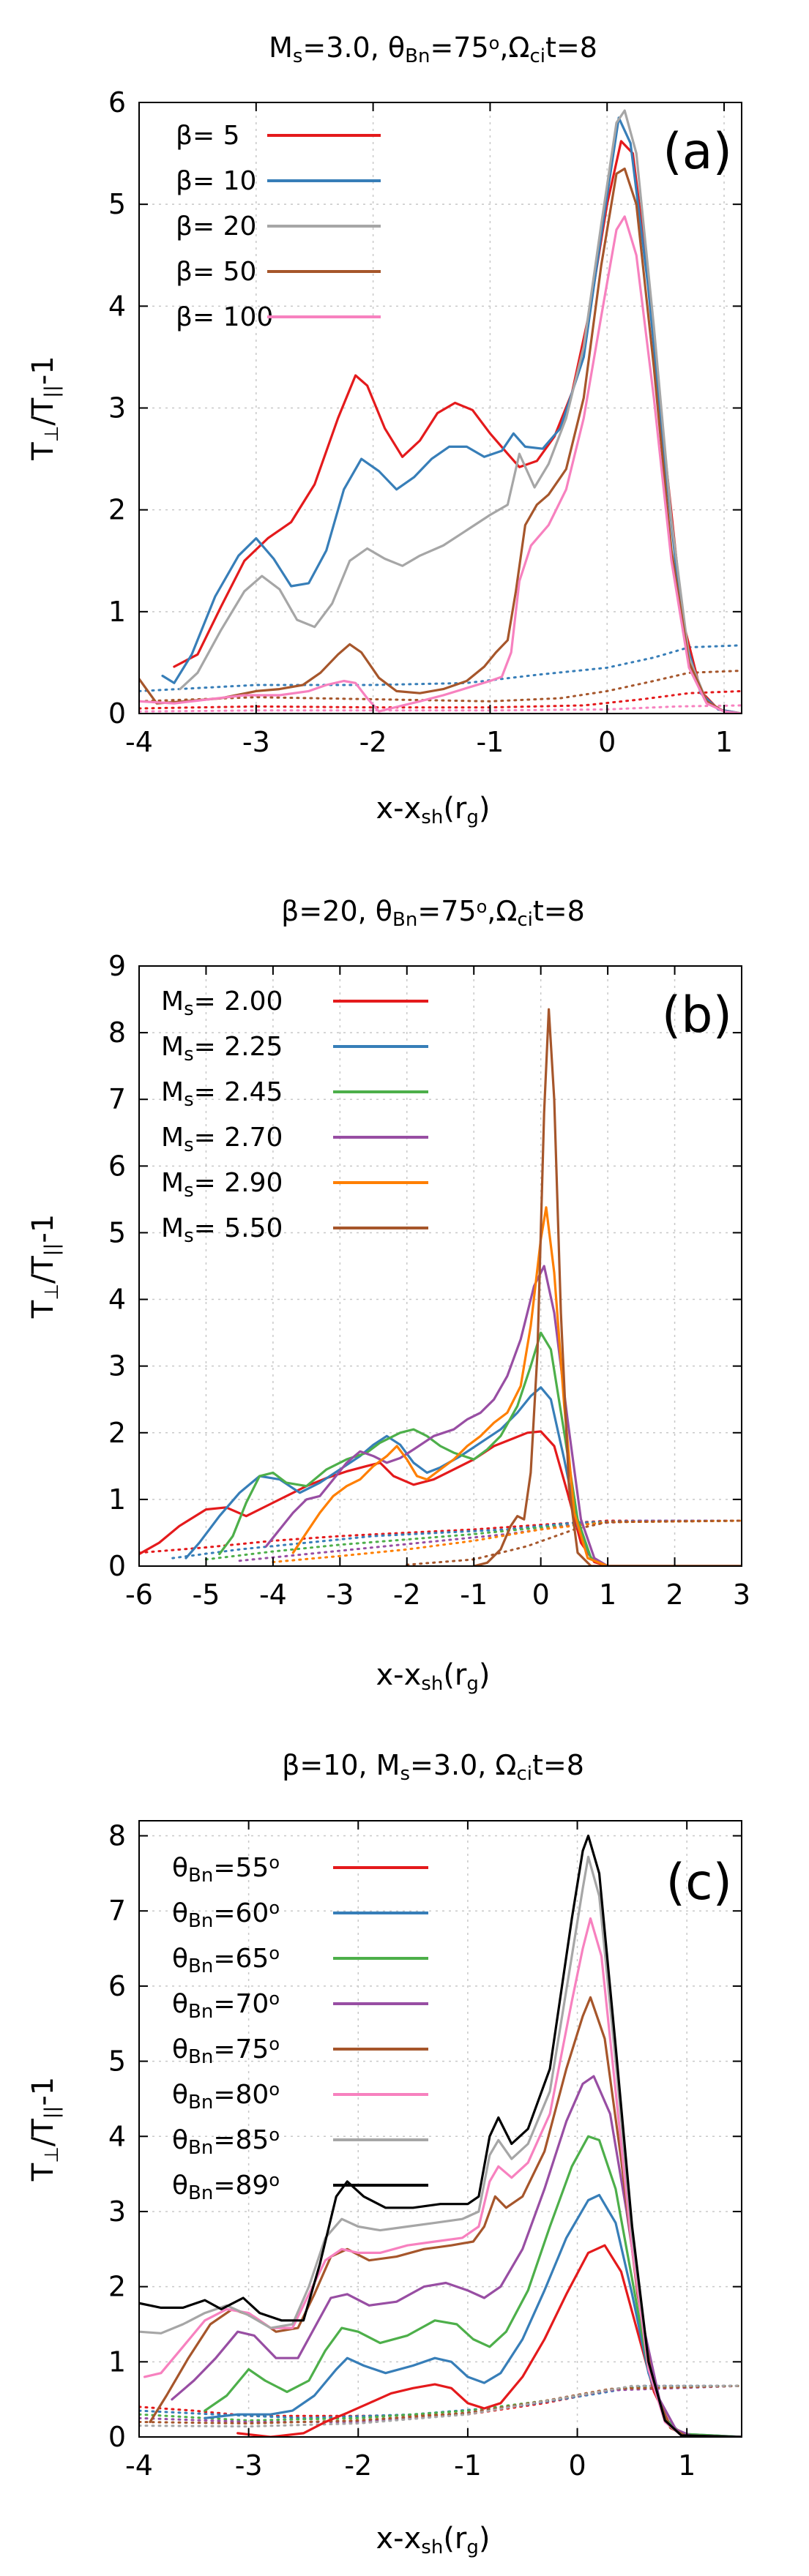  What do you see at coordinates (697, 1015) in the screenshot?
I see `panel-label: (b)` at bounding box center [697, 1015].